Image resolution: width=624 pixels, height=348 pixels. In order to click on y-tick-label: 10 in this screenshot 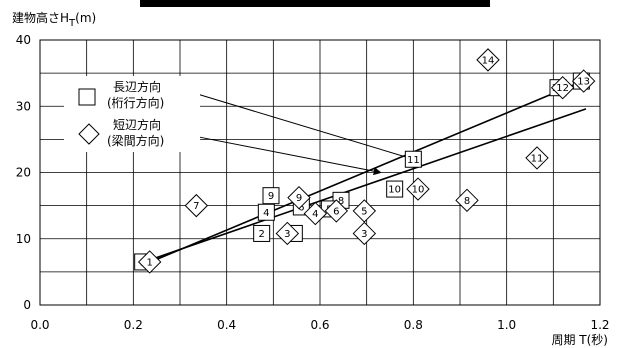, I will do `click(23, 239)`.